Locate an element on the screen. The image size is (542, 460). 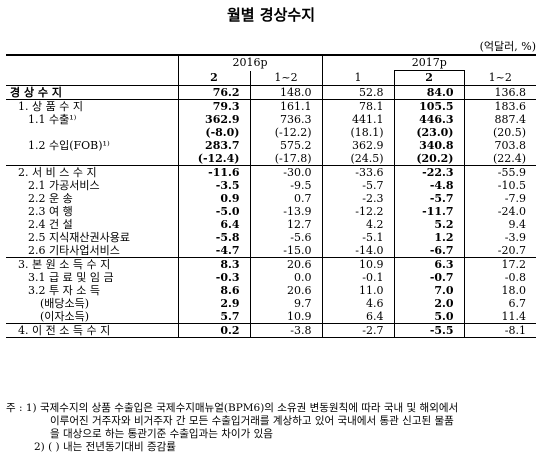
table-row: 2.4 건 설 6.4 12.7 4.2 5.2 9.4 is located at coordinates (271, 224).